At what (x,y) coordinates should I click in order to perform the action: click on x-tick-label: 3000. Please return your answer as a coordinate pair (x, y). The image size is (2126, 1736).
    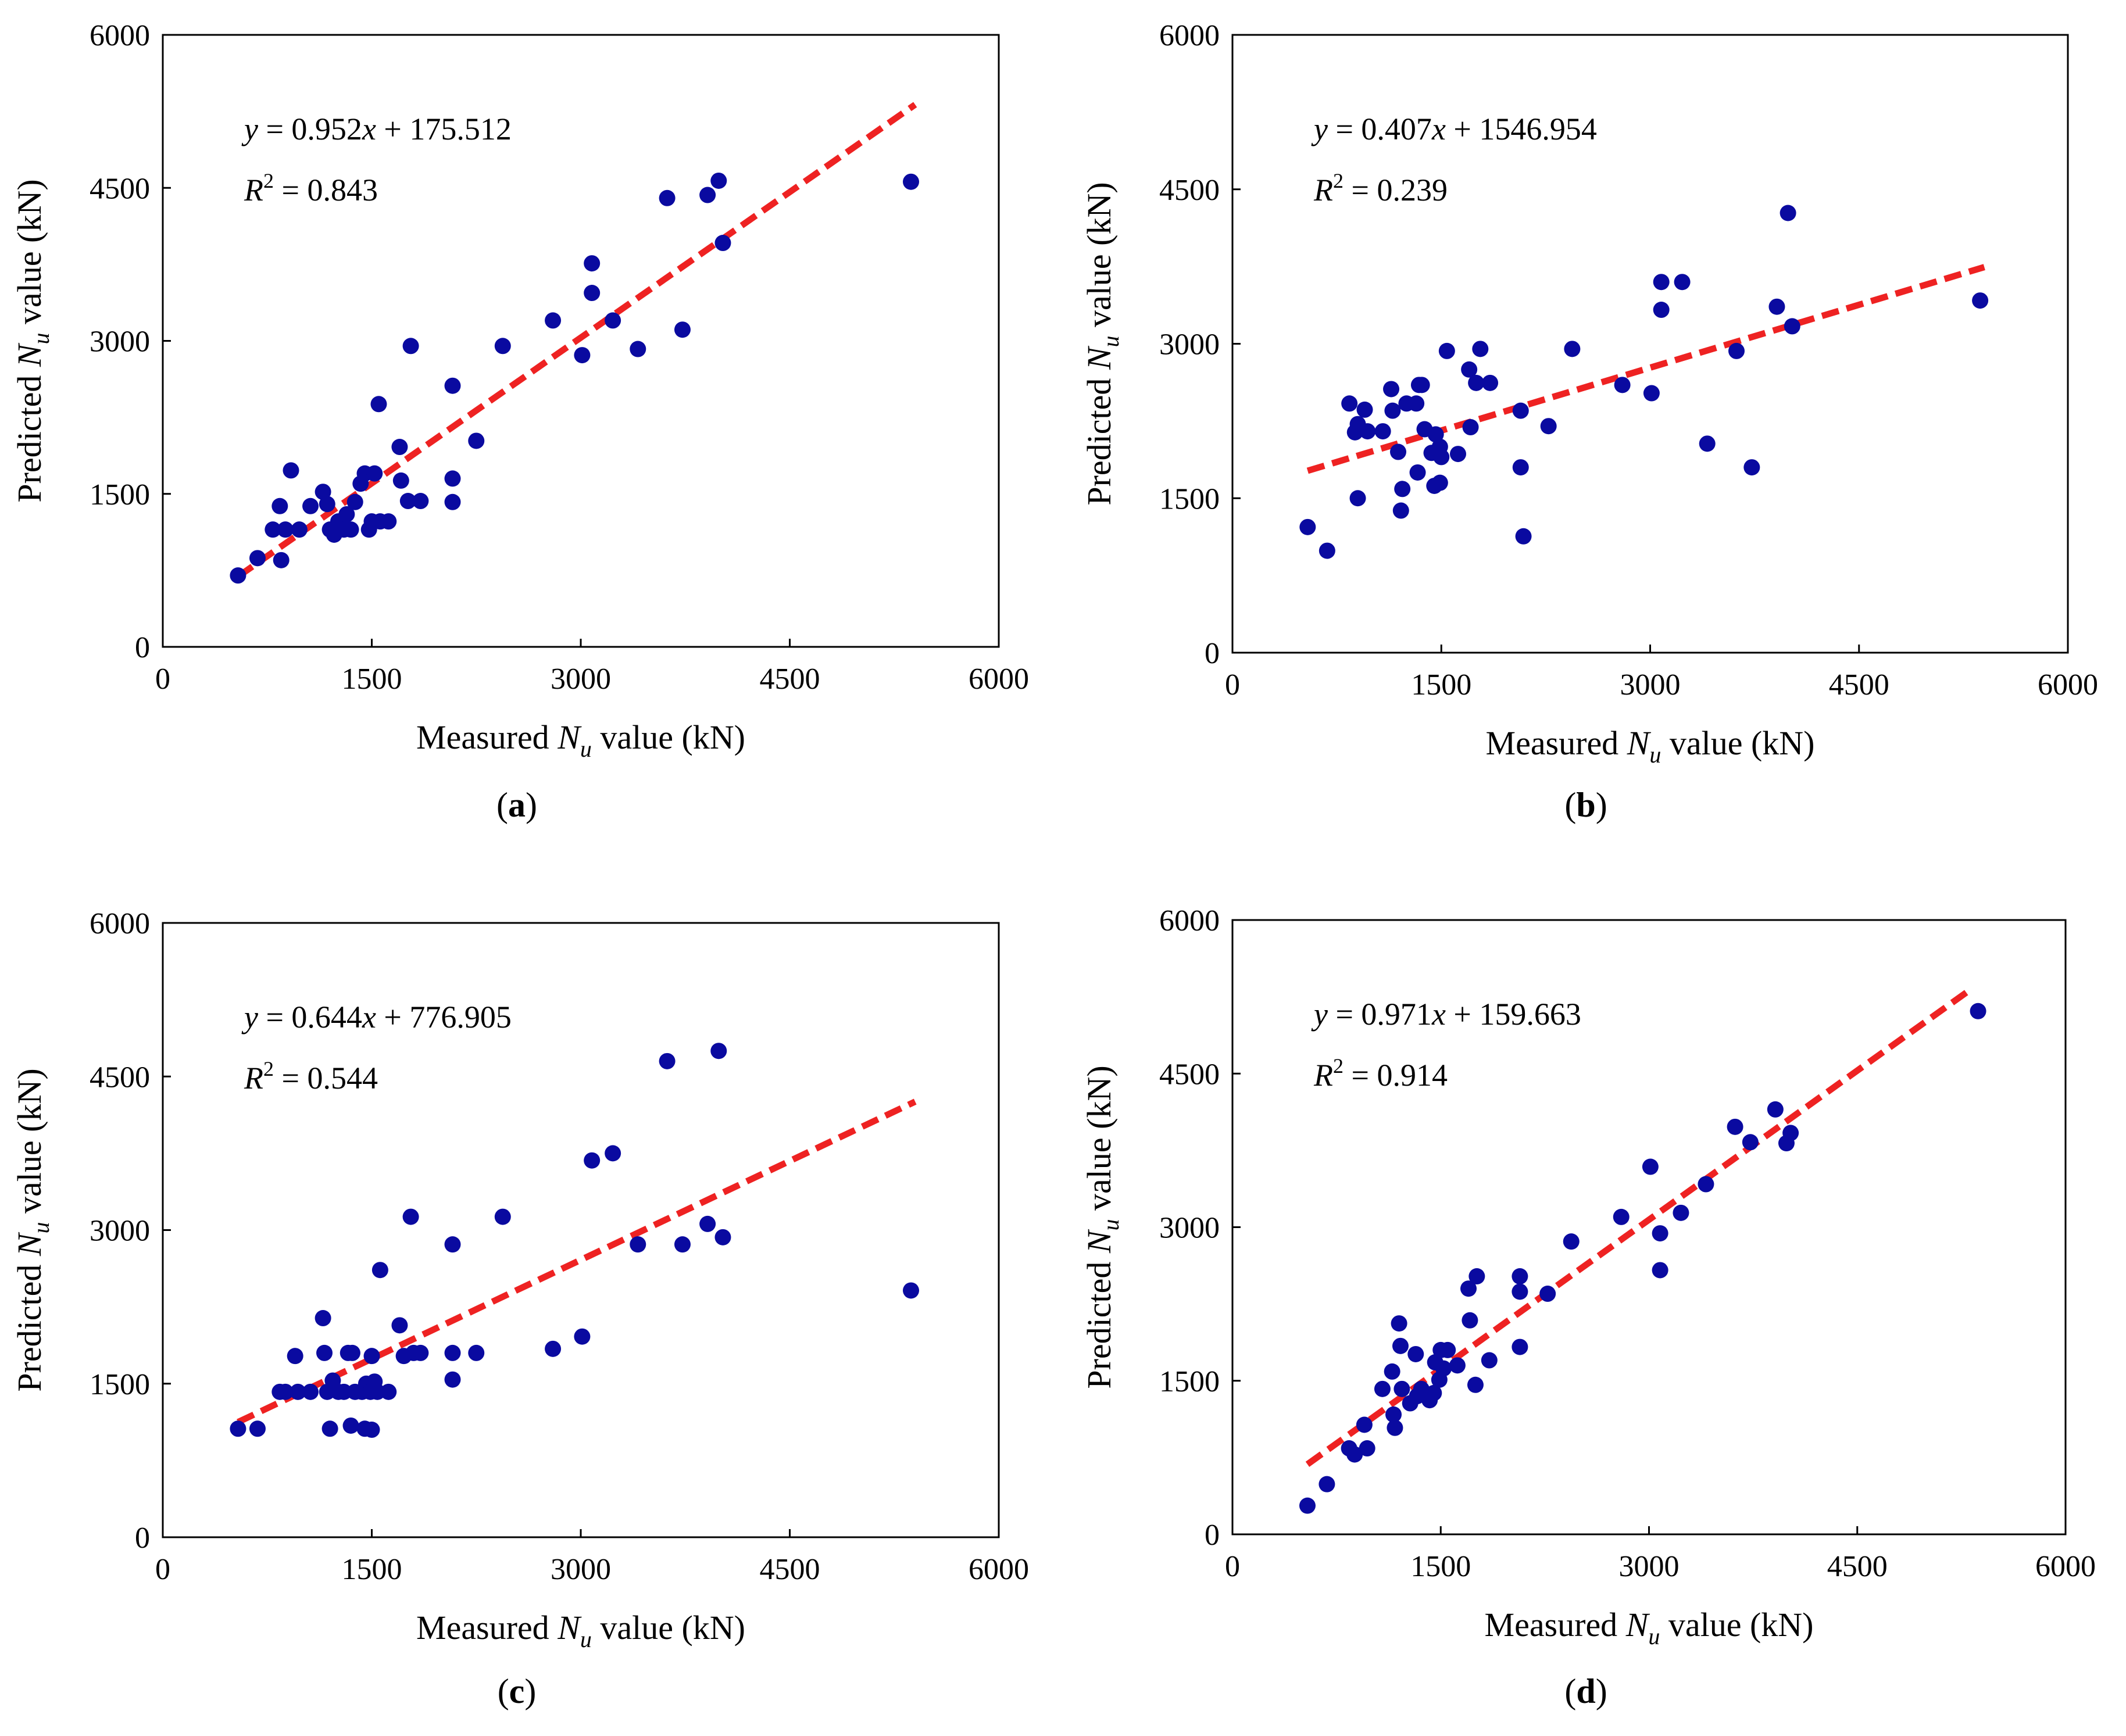
    Looking at the image, I should click on (1650, 684).